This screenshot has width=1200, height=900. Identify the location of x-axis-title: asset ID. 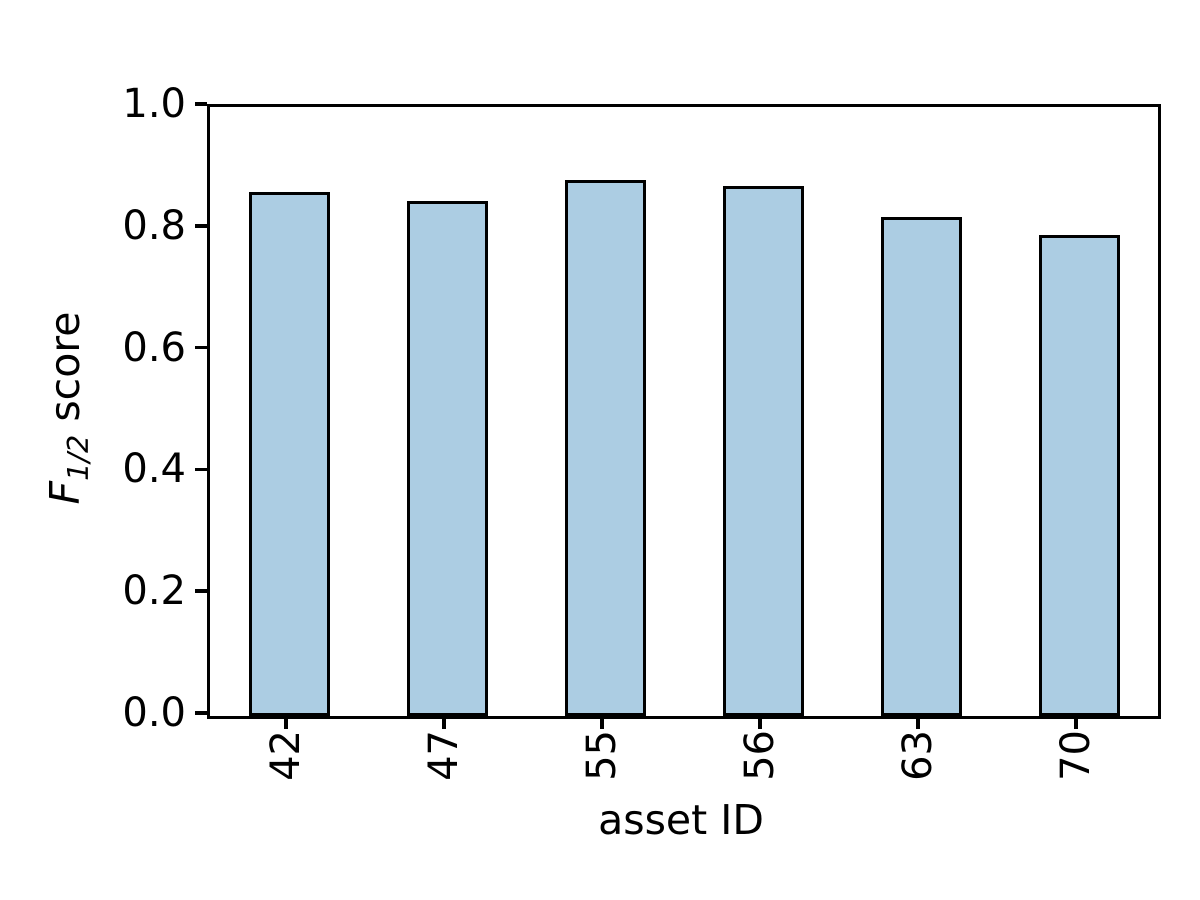
(681, 820).